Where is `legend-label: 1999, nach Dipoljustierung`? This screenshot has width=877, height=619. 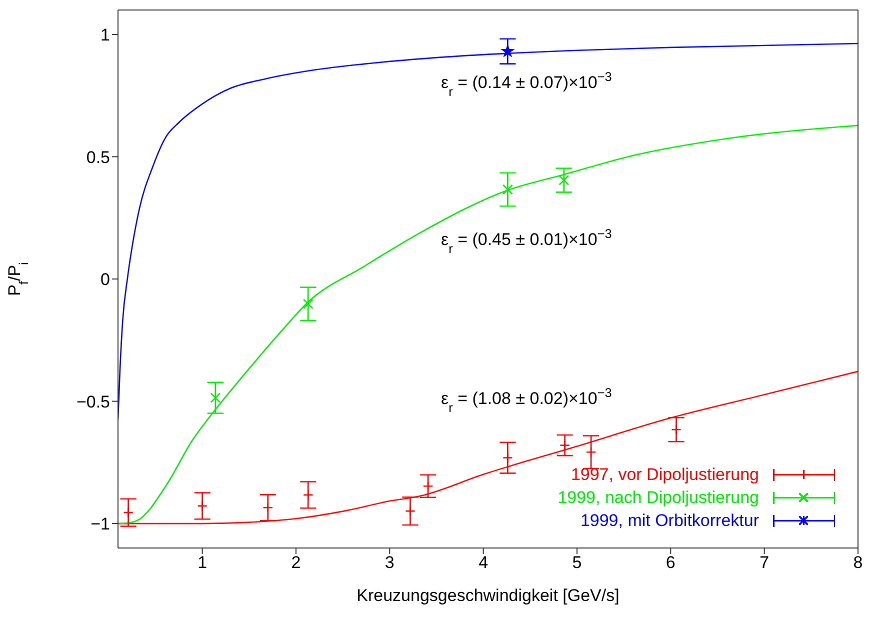 legend-label: 1999, nach Dipoljustierung is located at coordinates (658, 497).